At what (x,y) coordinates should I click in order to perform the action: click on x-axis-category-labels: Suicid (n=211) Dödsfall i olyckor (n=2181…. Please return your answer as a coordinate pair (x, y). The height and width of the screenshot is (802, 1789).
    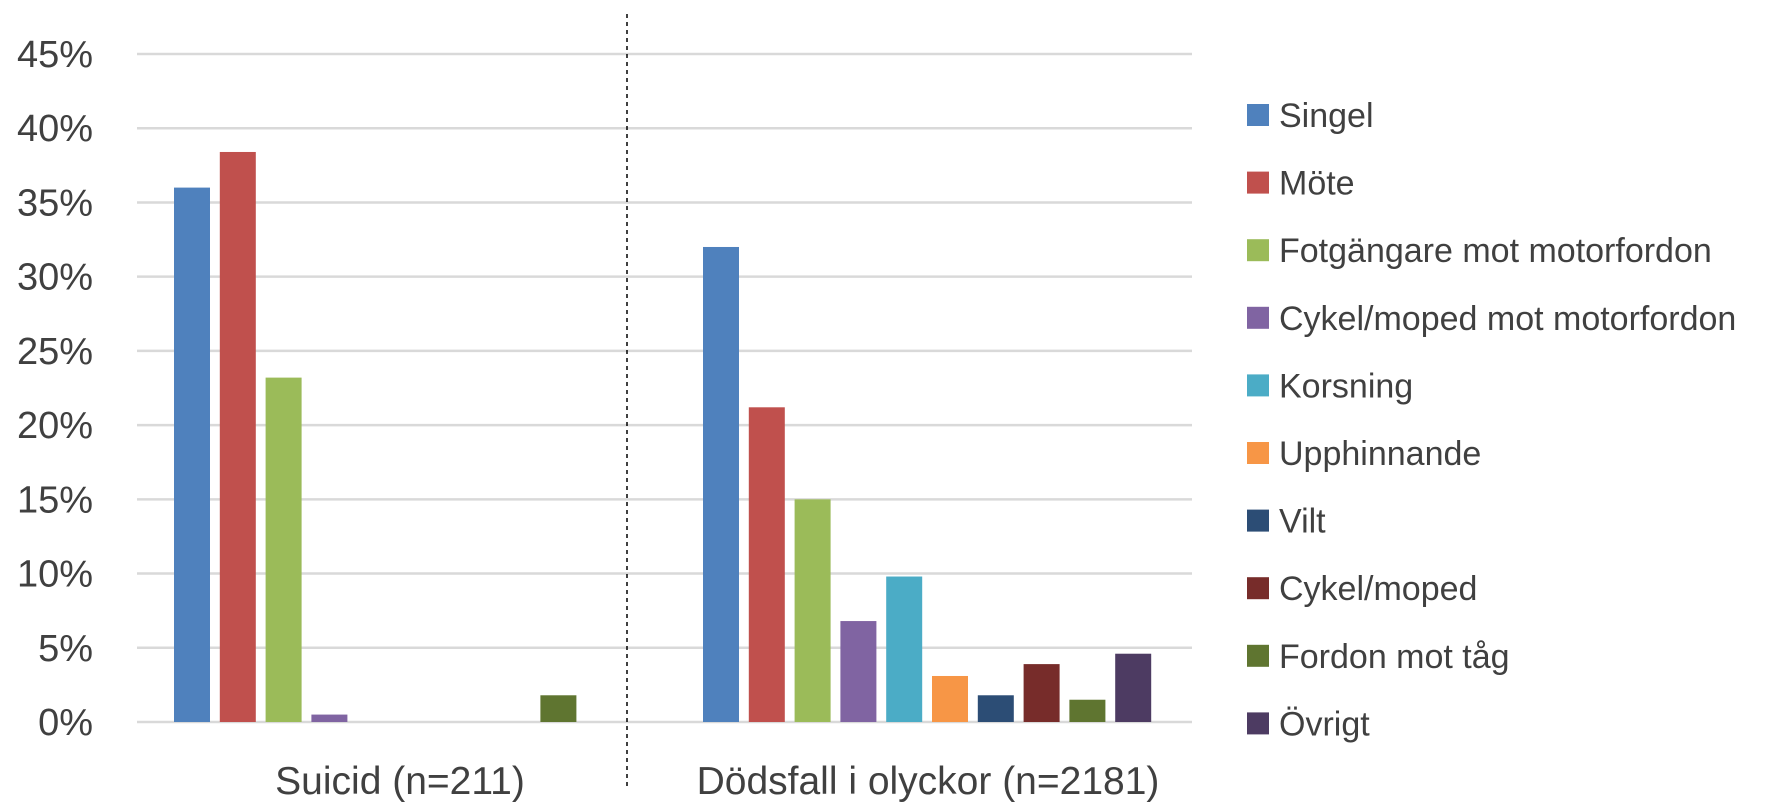
    Looking at the image, I should click on (717, 781).